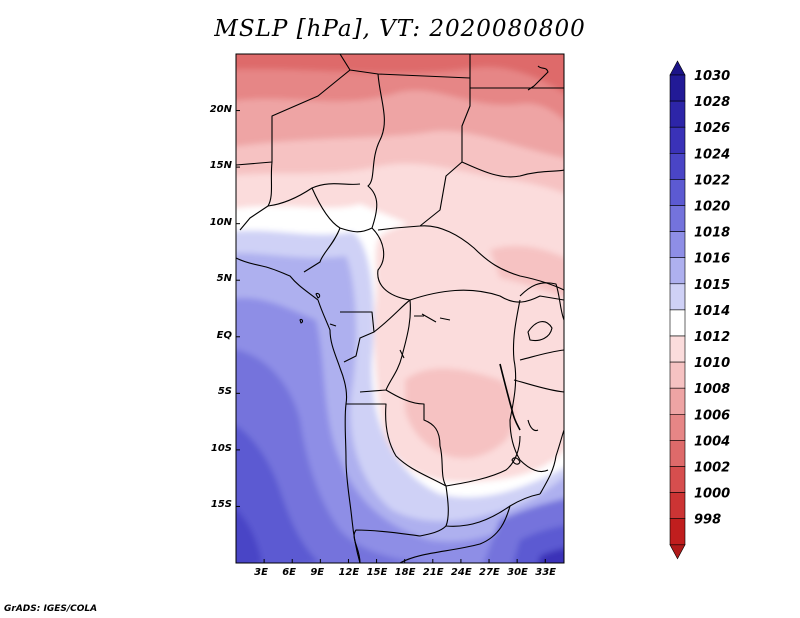 The height and width of the screenshot is (618, 800). Describe the element at coordinates (224, 335) in the screenshot. I see `latitude-label: EQ` at that location.